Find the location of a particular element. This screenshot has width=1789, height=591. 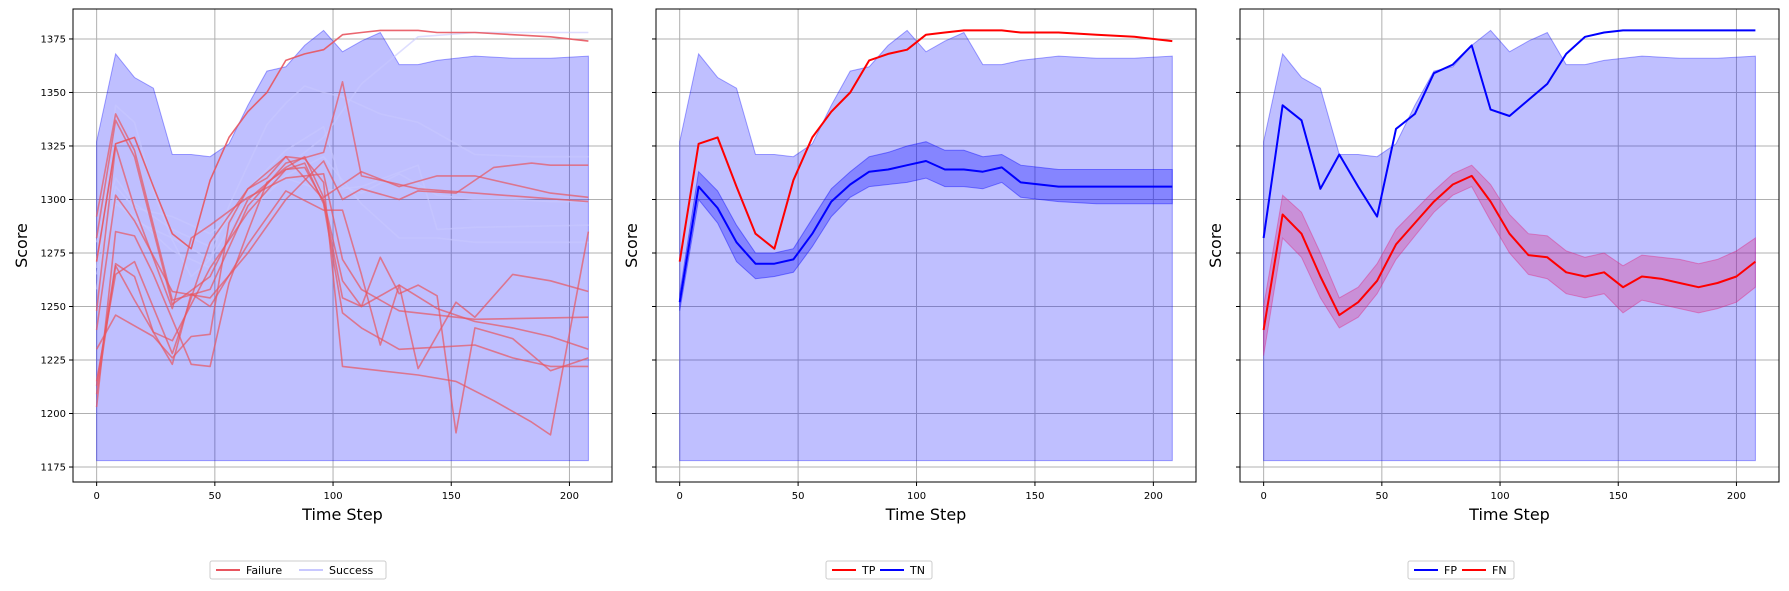

legend: FP FN is located at coordinates (1461, 570).